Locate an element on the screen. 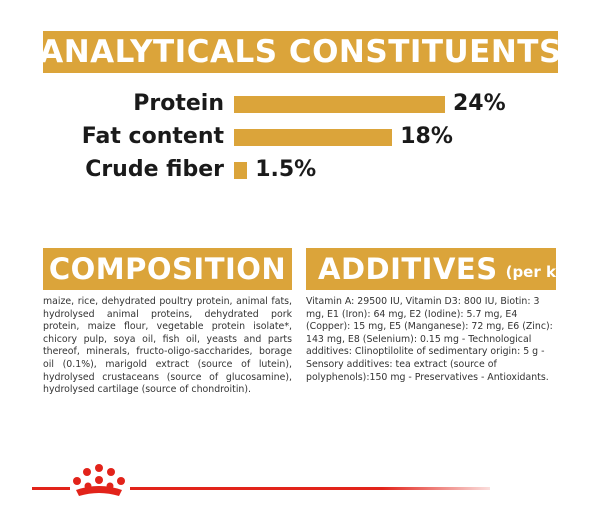  composition-title: COMPOSITION is located at coordinates (167, 269).